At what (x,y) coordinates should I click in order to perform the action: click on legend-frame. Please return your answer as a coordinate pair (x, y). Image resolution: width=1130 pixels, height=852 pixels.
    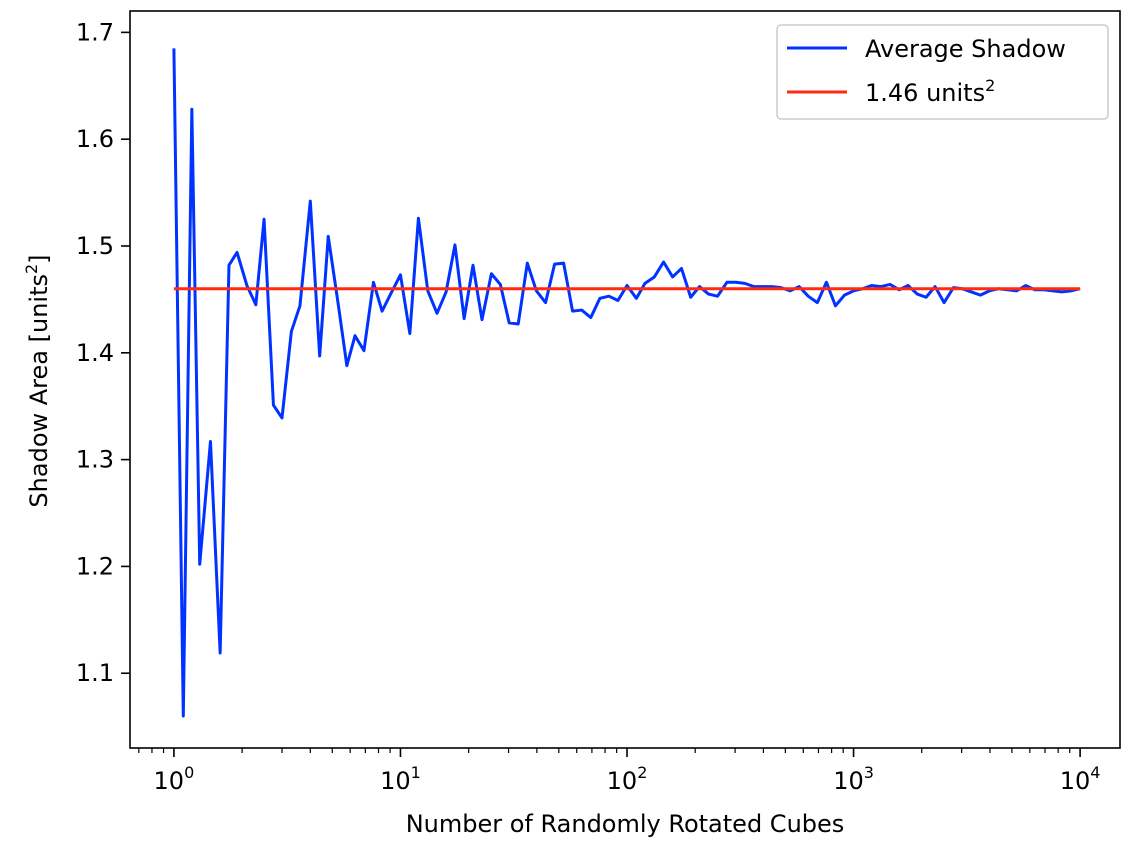
    Looking at the image, I should click on (942, 72).